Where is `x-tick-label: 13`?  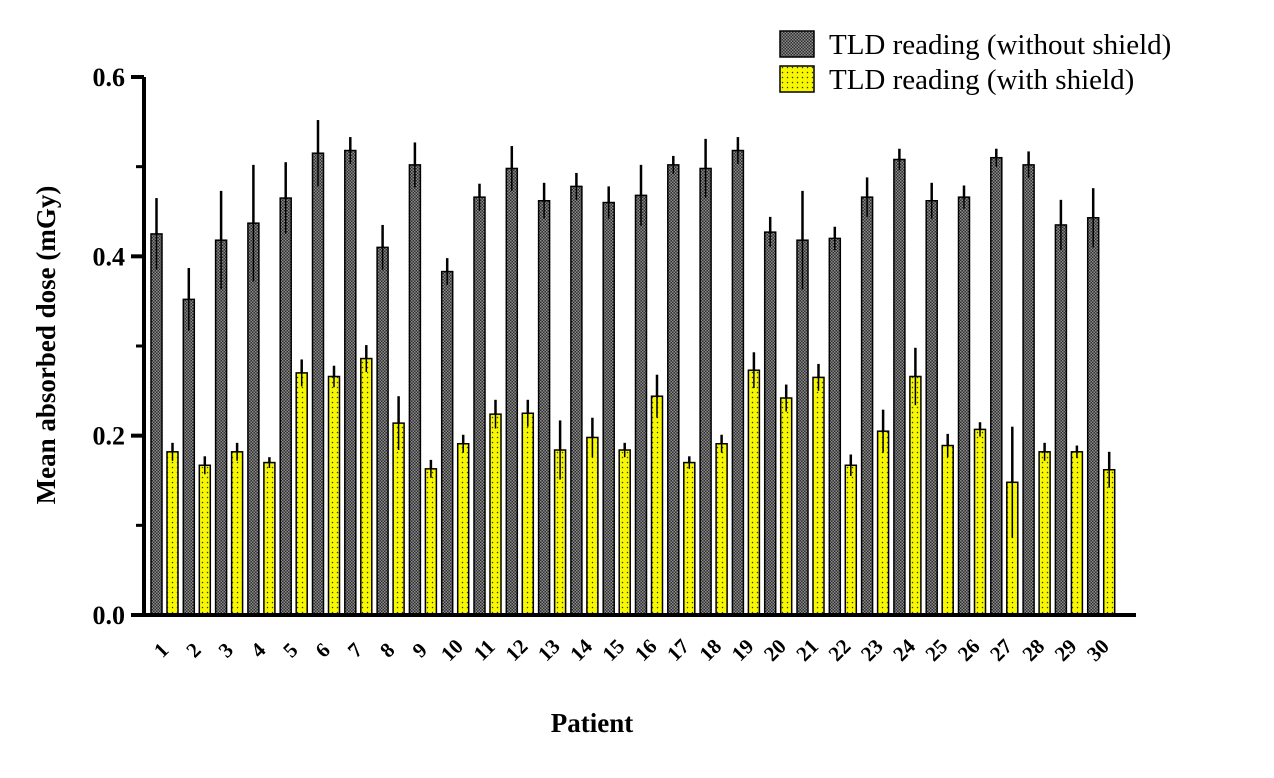
x-tick-label: 13 is located at coordinates (549, 650).